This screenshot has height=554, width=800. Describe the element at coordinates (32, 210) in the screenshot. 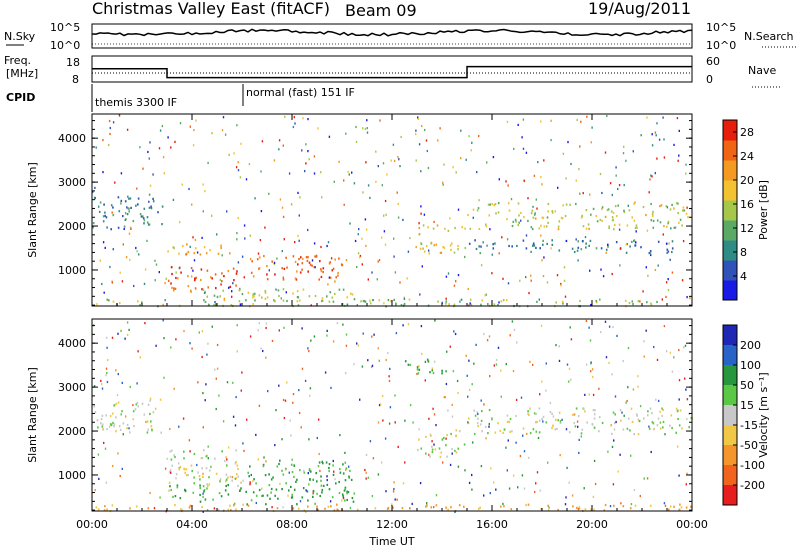

I see `power-ylabel: Slant Range [km]` at that location.